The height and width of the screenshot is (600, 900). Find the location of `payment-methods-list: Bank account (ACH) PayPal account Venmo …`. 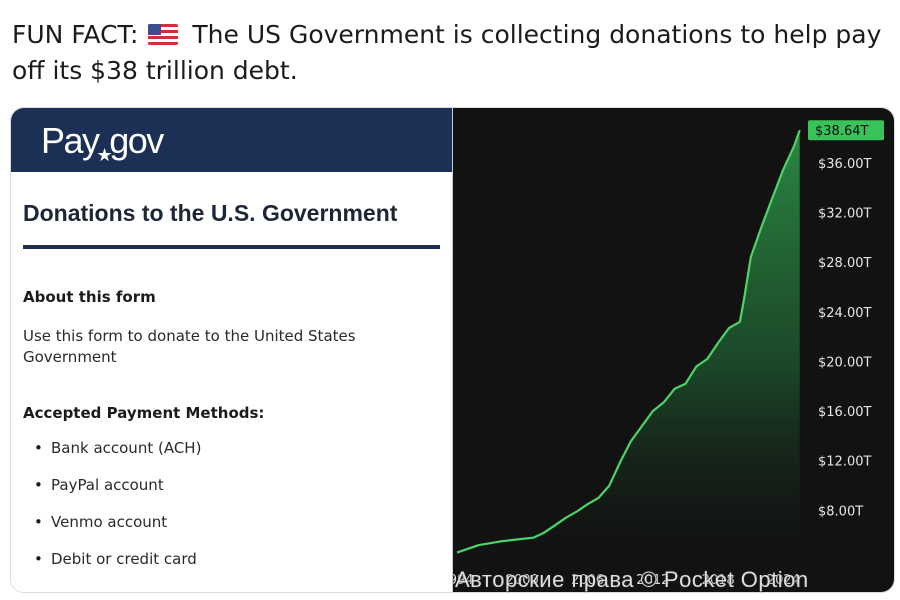

payment-methods-list: Bank account (ACH) PayPal account Venmo … is located at coordinates (112, 512).